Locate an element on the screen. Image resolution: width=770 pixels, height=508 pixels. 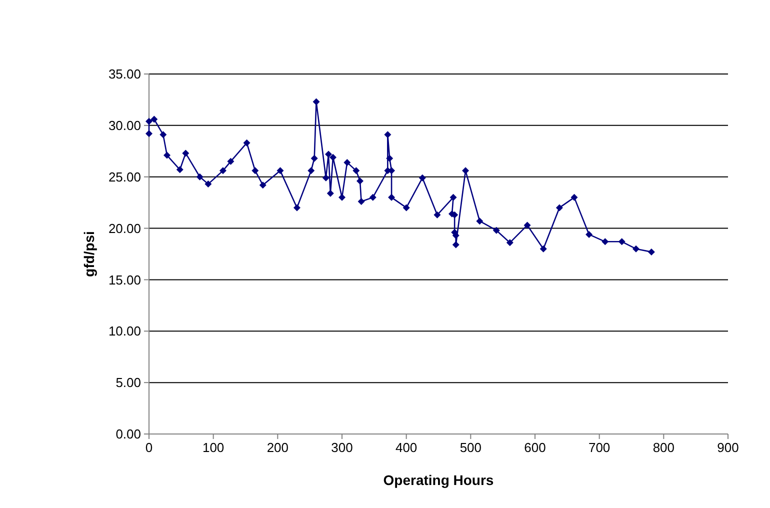
x-tick-label: 100 is located at coordinates (213, 447).